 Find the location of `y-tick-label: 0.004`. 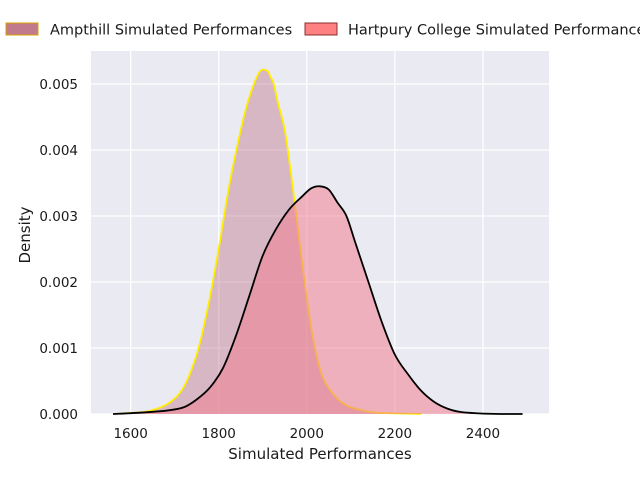

y-tick-label: 0.004 is located at coordinates (58, 151).